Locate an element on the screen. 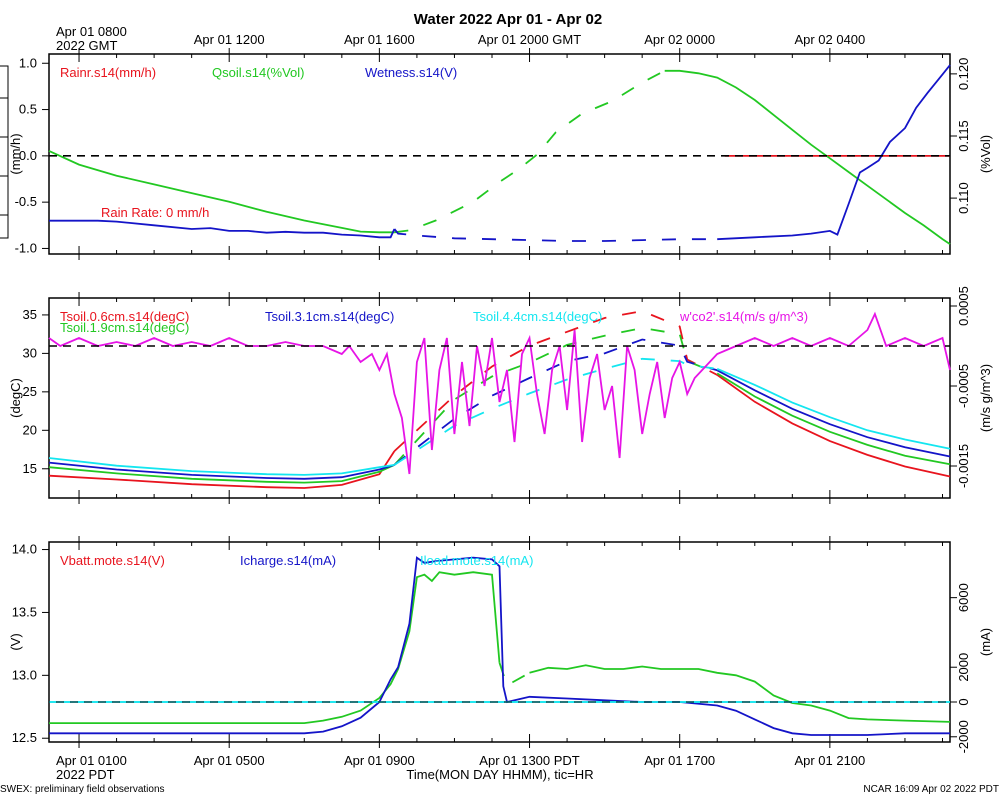  bottom-time-label: Apr 01 0900 is located at coordinates (379, 760).